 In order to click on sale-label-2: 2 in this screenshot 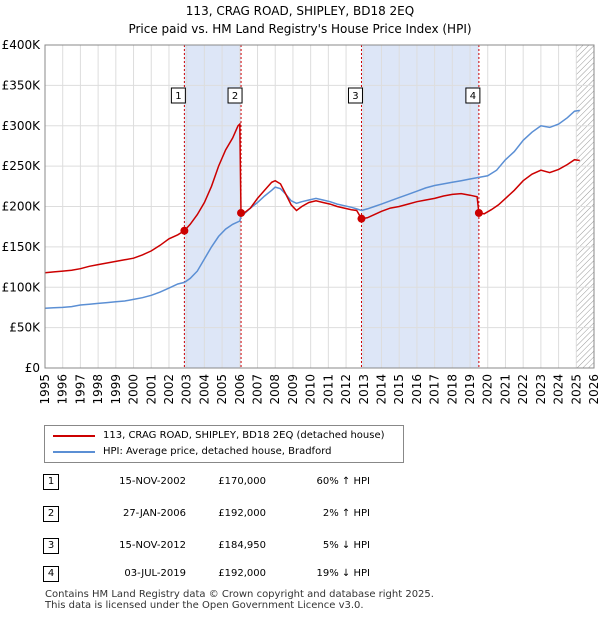, I will do `click(235, 95)`.